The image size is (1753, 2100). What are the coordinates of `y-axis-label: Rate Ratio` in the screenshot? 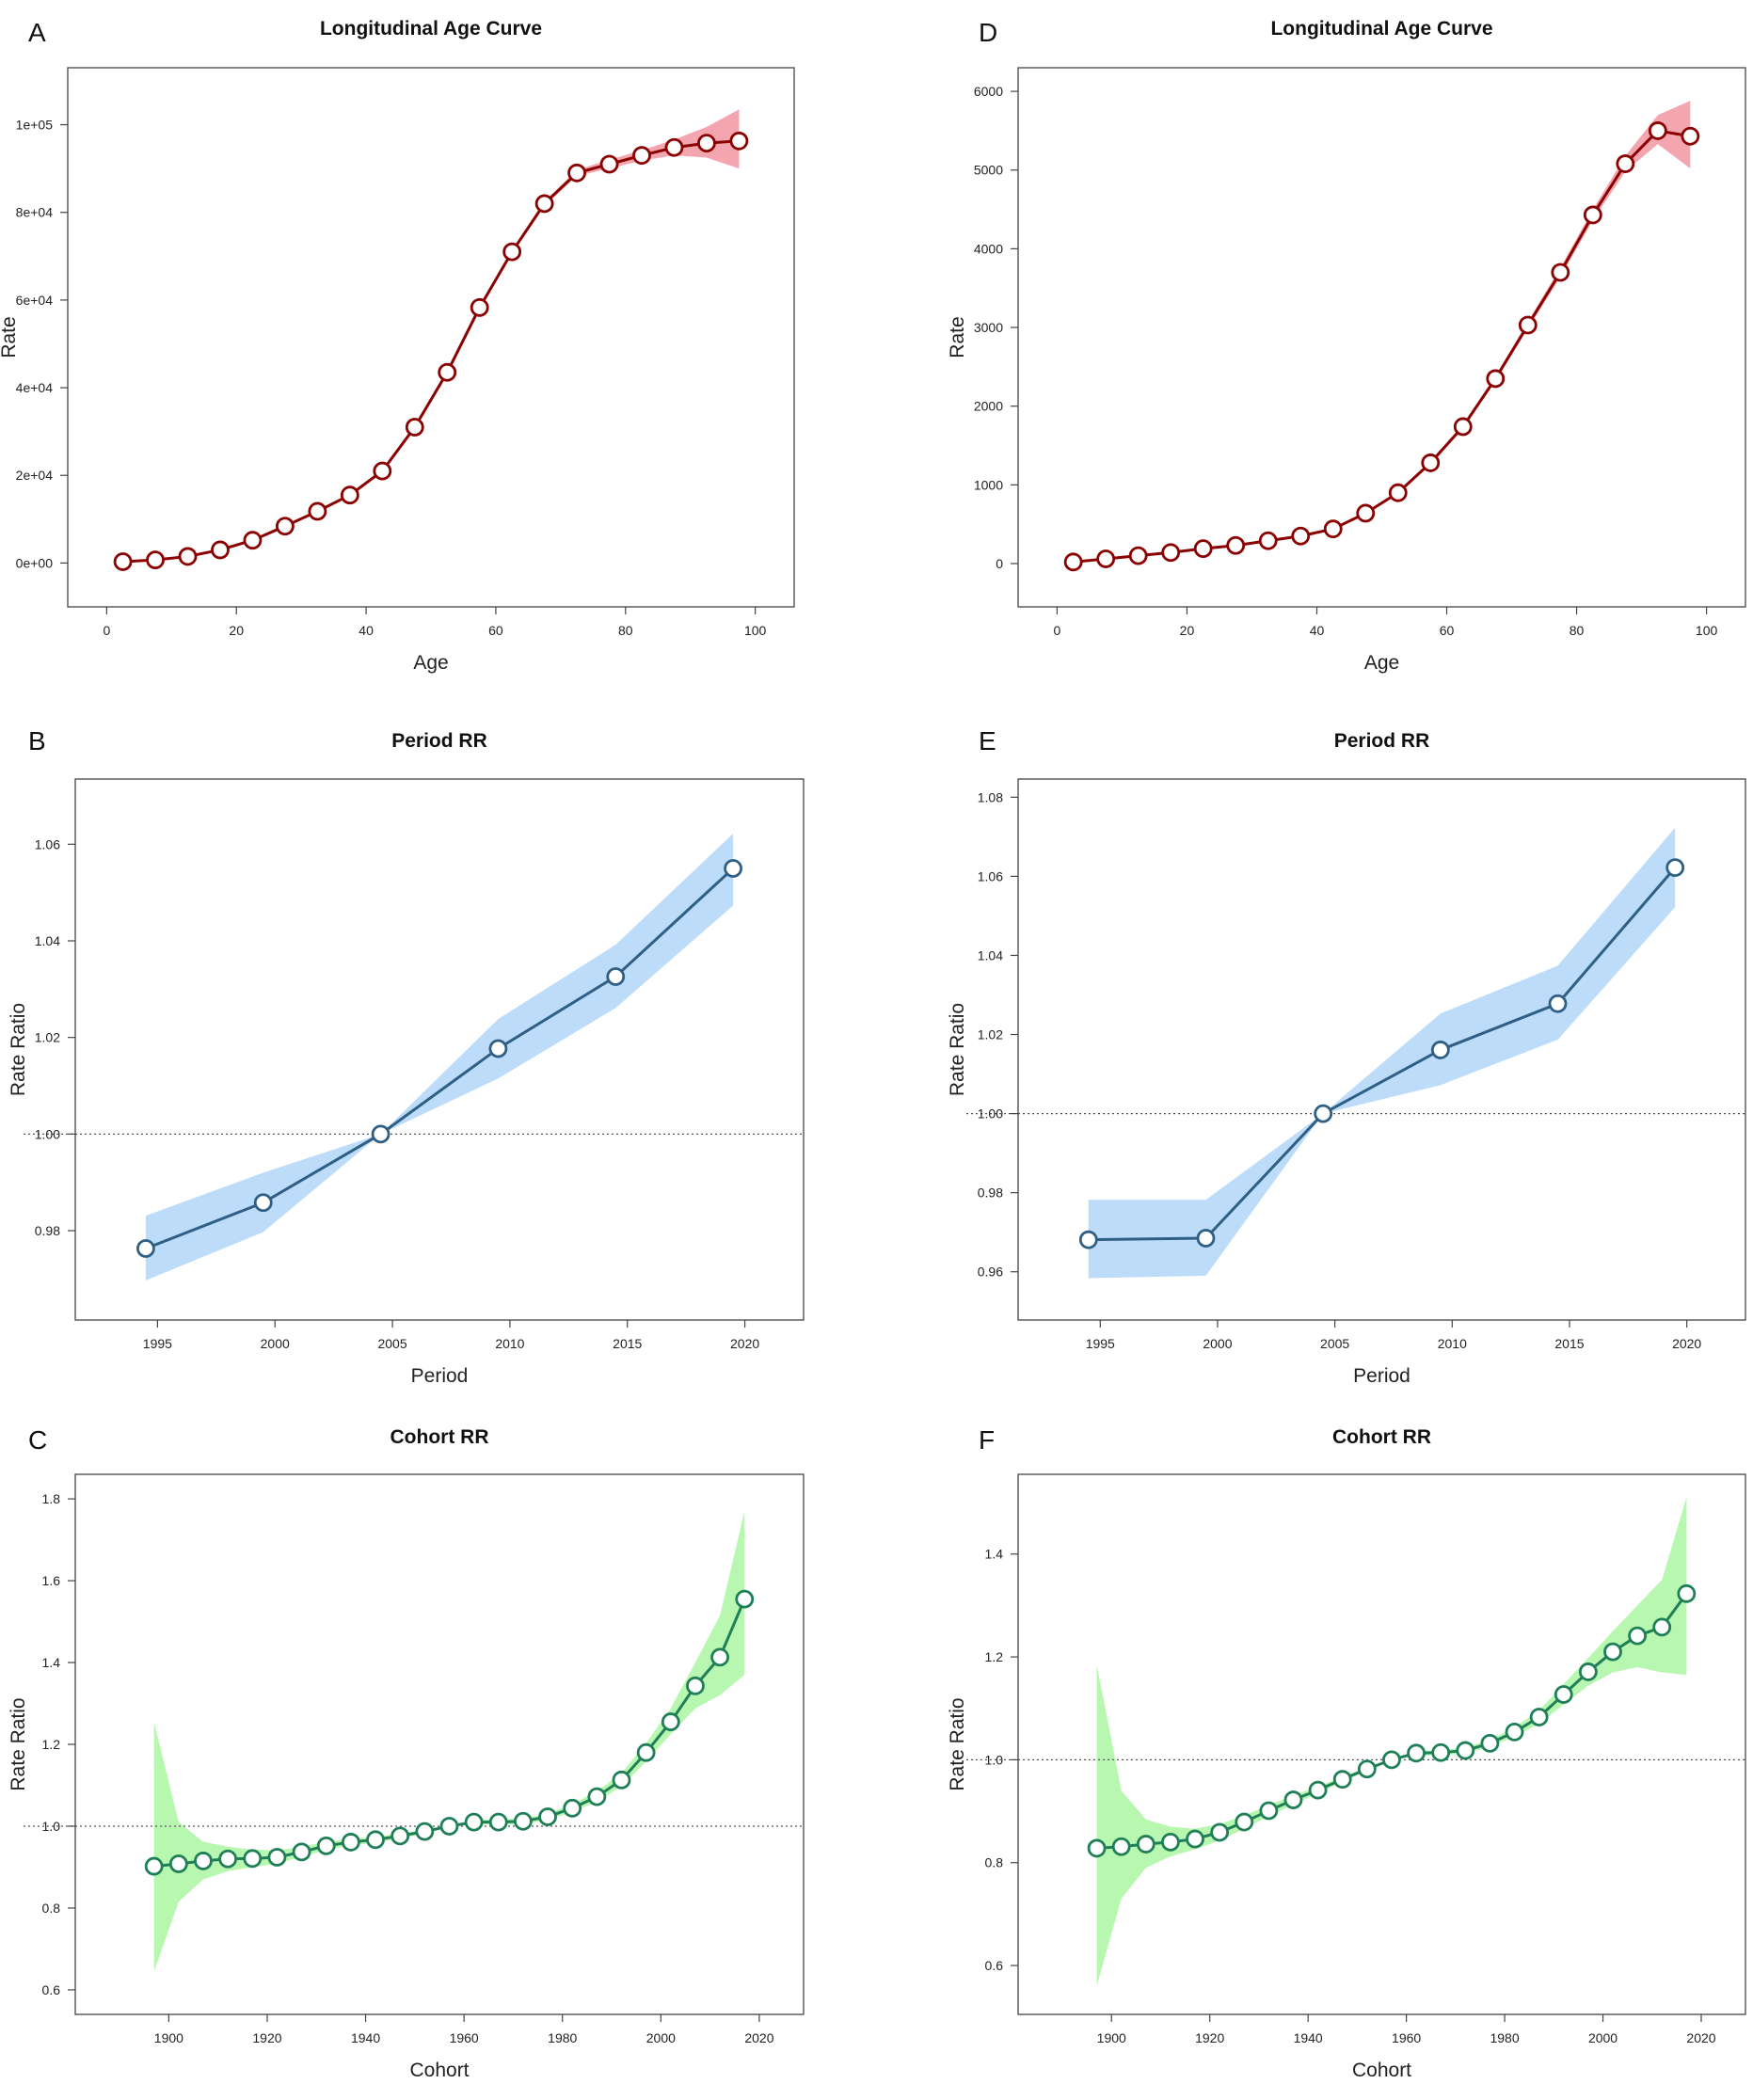 It's located at (957, 1050).